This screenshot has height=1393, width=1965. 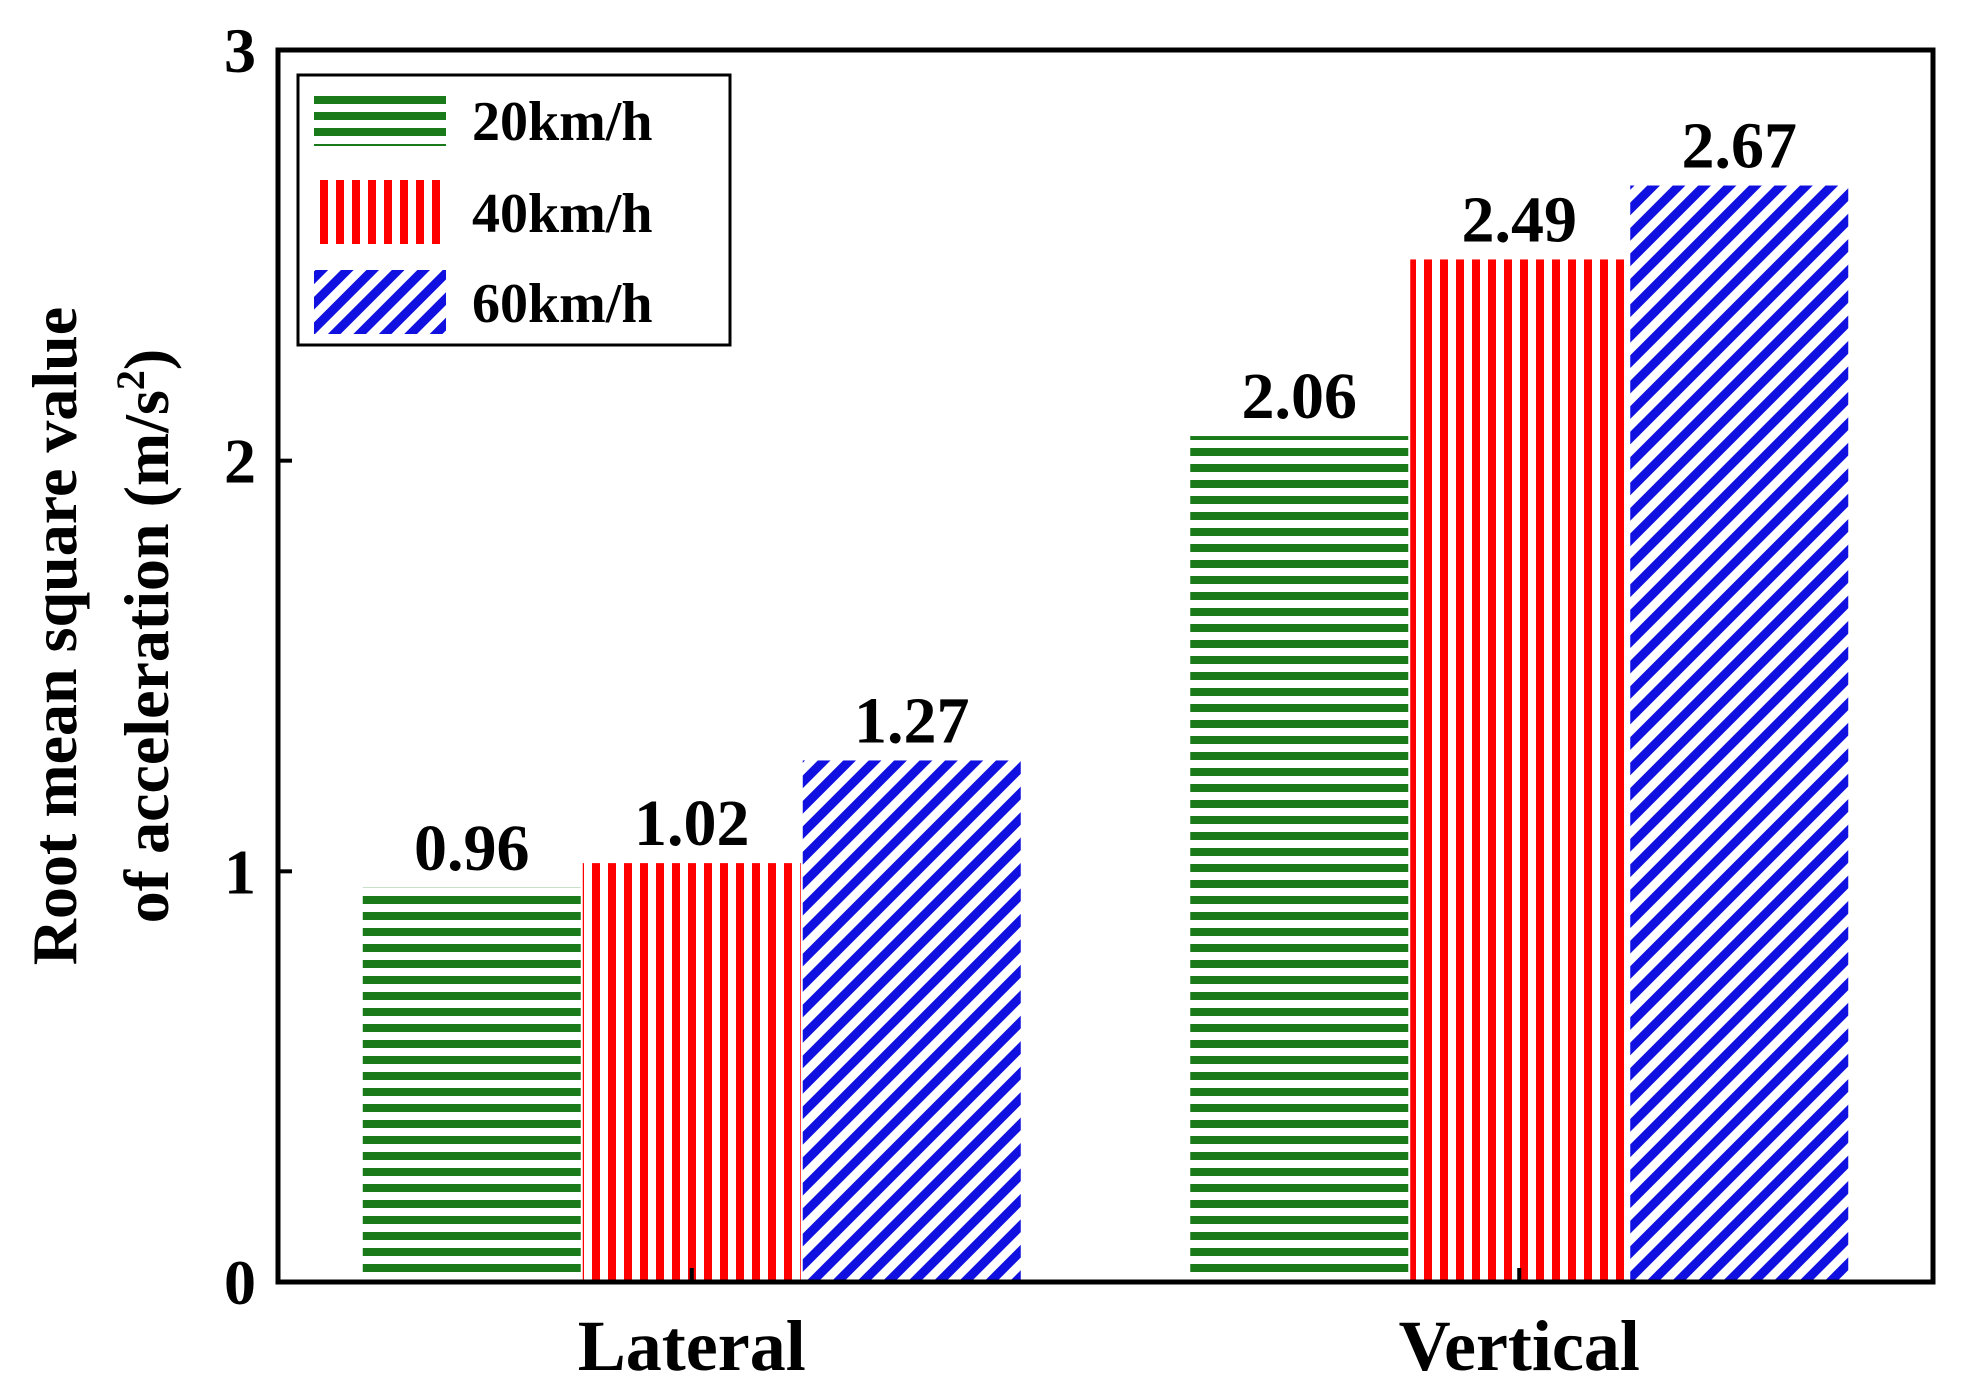 I want to click on data-label-vertical-20kmh: 2.06, so click(x=1300, y=396).